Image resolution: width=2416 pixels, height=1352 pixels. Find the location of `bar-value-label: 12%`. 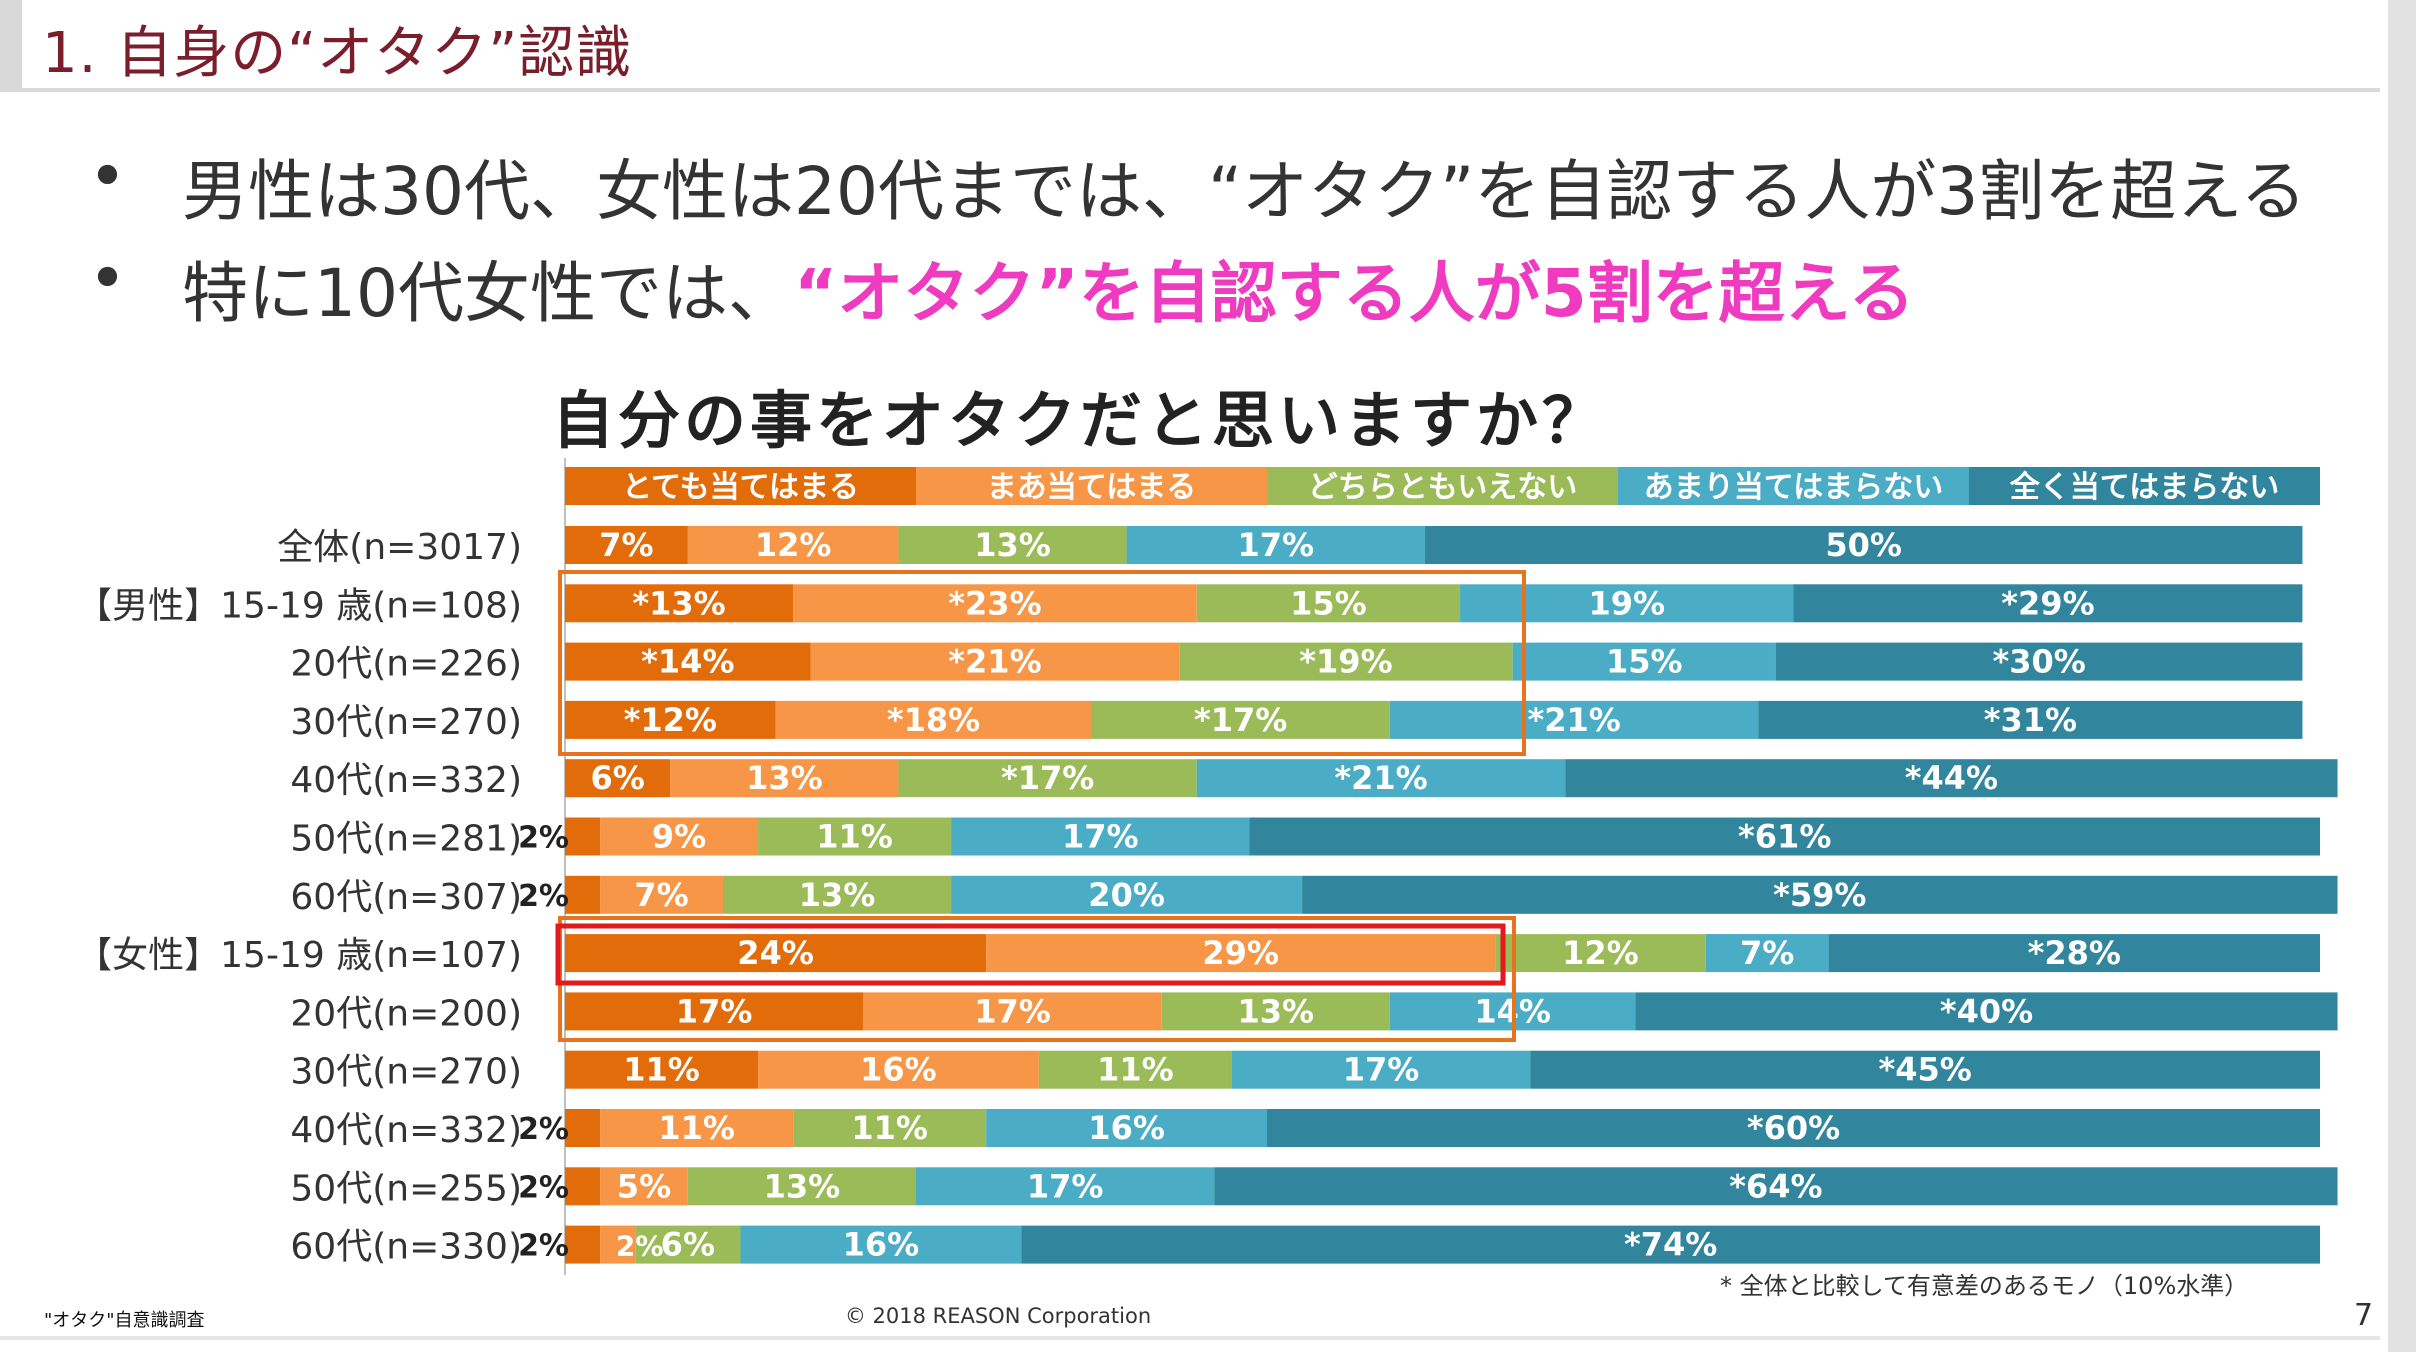

bar-value-label: 12% is located at coordinates (1600, 953).